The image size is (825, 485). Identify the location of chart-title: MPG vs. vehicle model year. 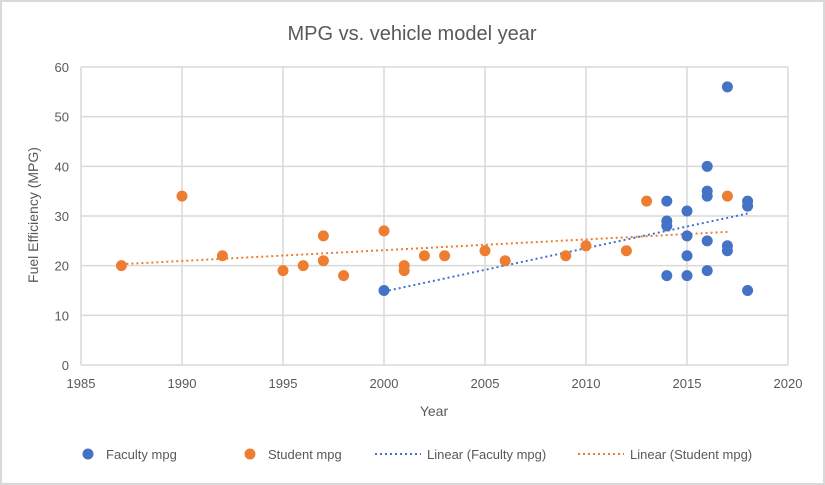
(412, 34).